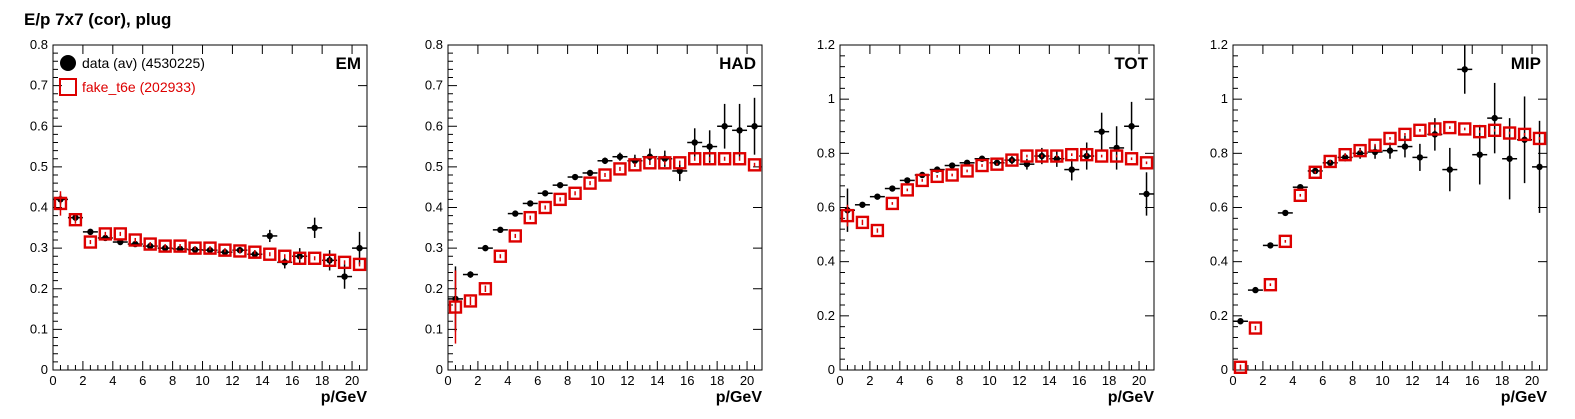 This screenshot has width=1575, height=419. Describe the element at coordinates (98, 19) in the screenshot. I see `page-title: E/p 7x7 (cor), plug` at that location.